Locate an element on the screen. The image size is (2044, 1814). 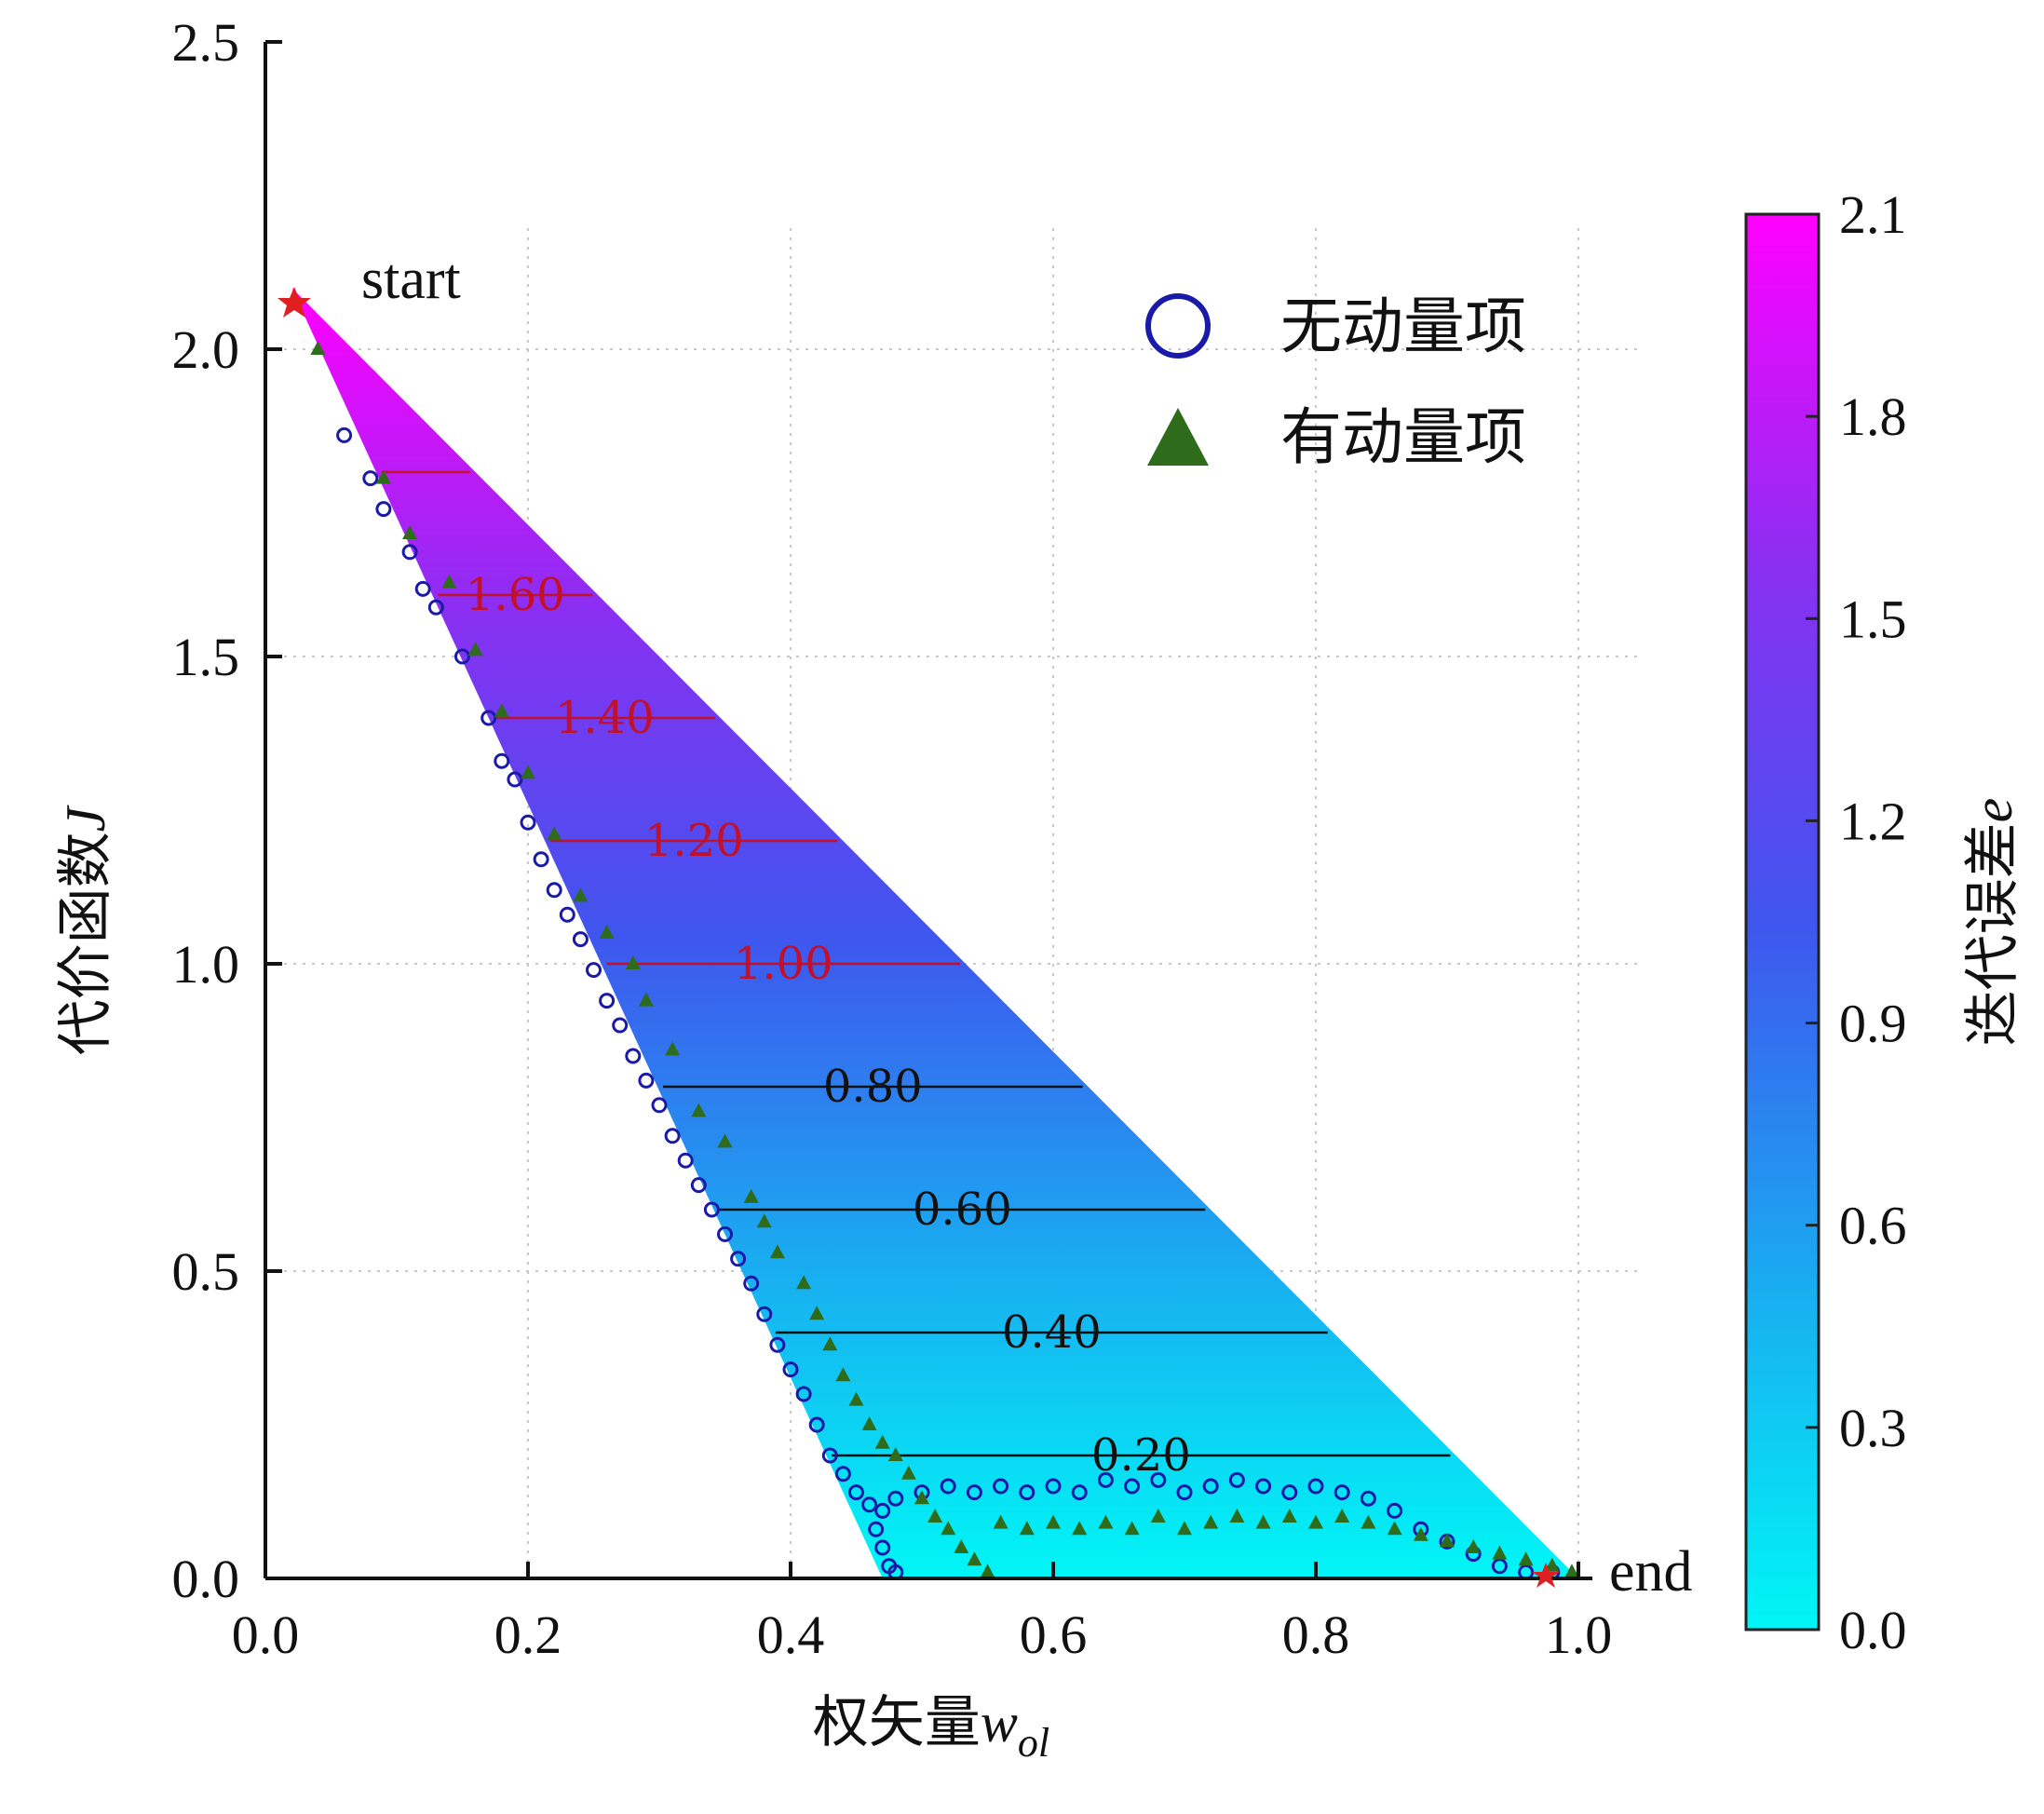
colorbar-bar is located at coordinates (1782, 921).